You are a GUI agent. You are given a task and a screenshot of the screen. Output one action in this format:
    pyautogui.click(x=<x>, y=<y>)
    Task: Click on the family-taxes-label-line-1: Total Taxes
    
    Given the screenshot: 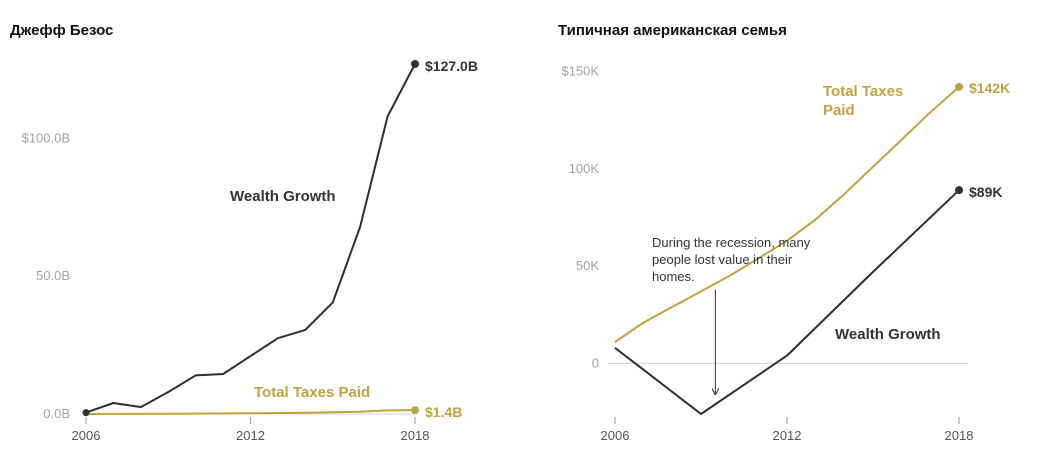 What is the action you would take?
    pyautogui.click(x=863, y=91)
    